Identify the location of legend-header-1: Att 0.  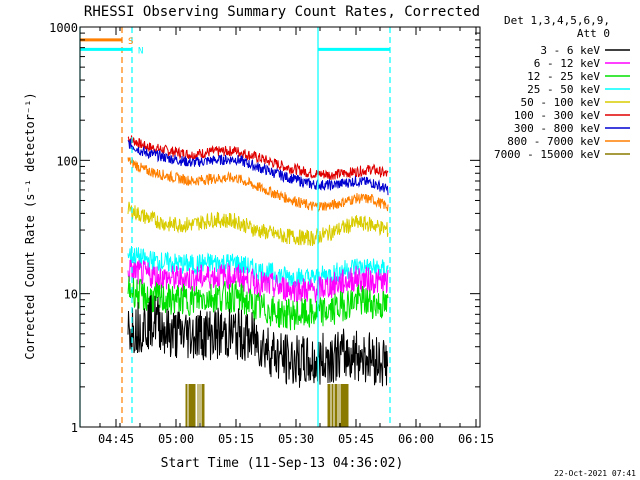
(593, 33).